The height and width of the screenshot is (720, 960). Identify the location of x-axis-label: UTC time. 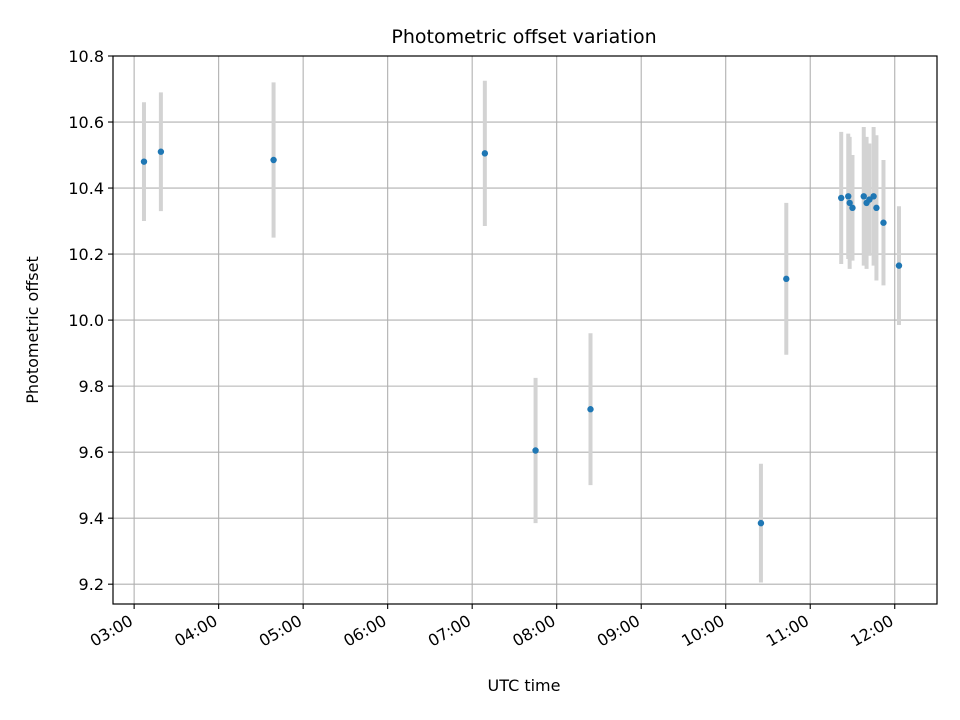
(524, 685).